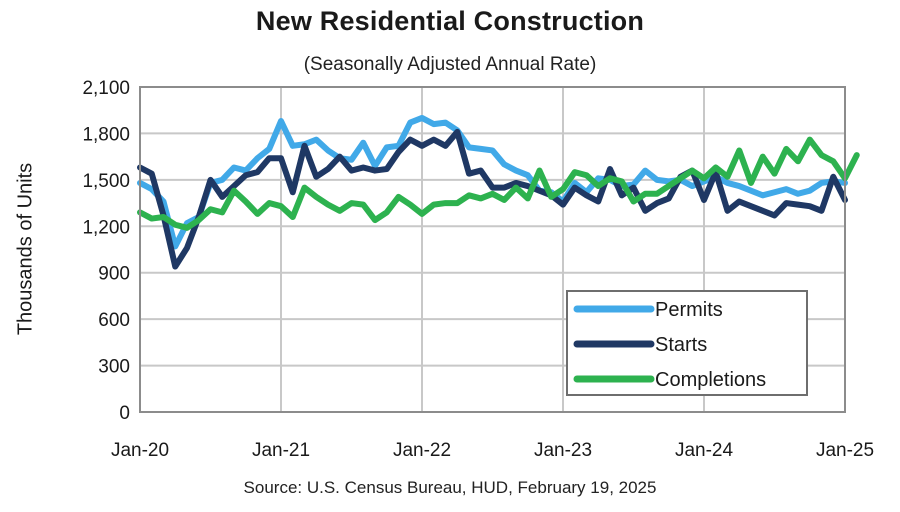 This screenshot has height=512, width=900. I want to click on y-tick-label: 1,200, so click(106, 227).